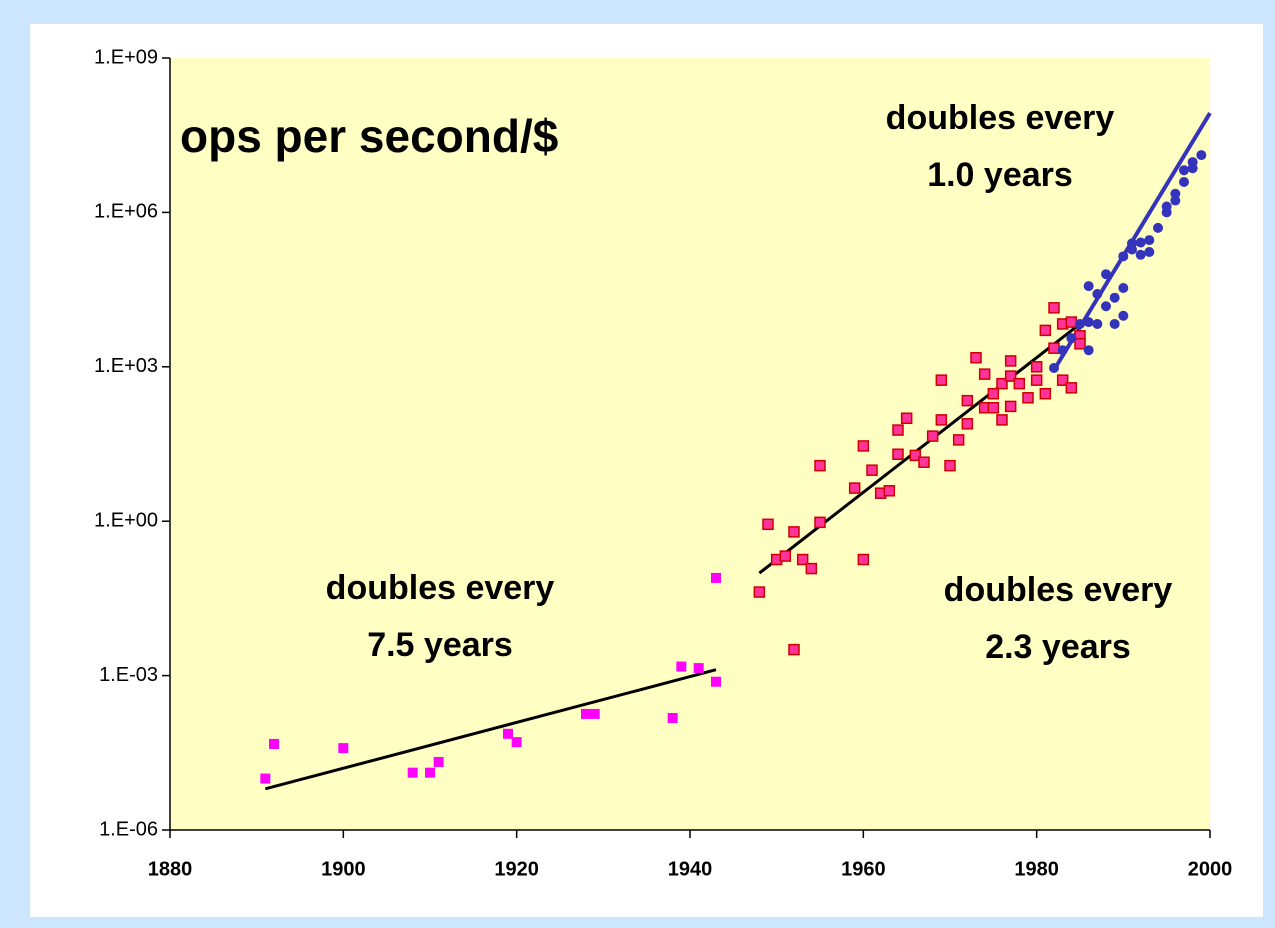 This screenshot has height=928, width=1275. Describe the element at coordinates (126, 366) in the screenshot. I see `y-tick-label: 1.E+03` at that location.